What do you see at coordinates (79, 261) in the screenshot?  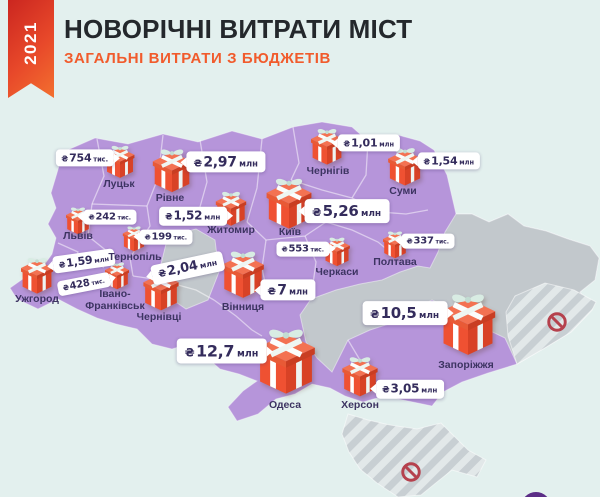 I see `amount-value: 1,59` at bounding box center [79, 261].